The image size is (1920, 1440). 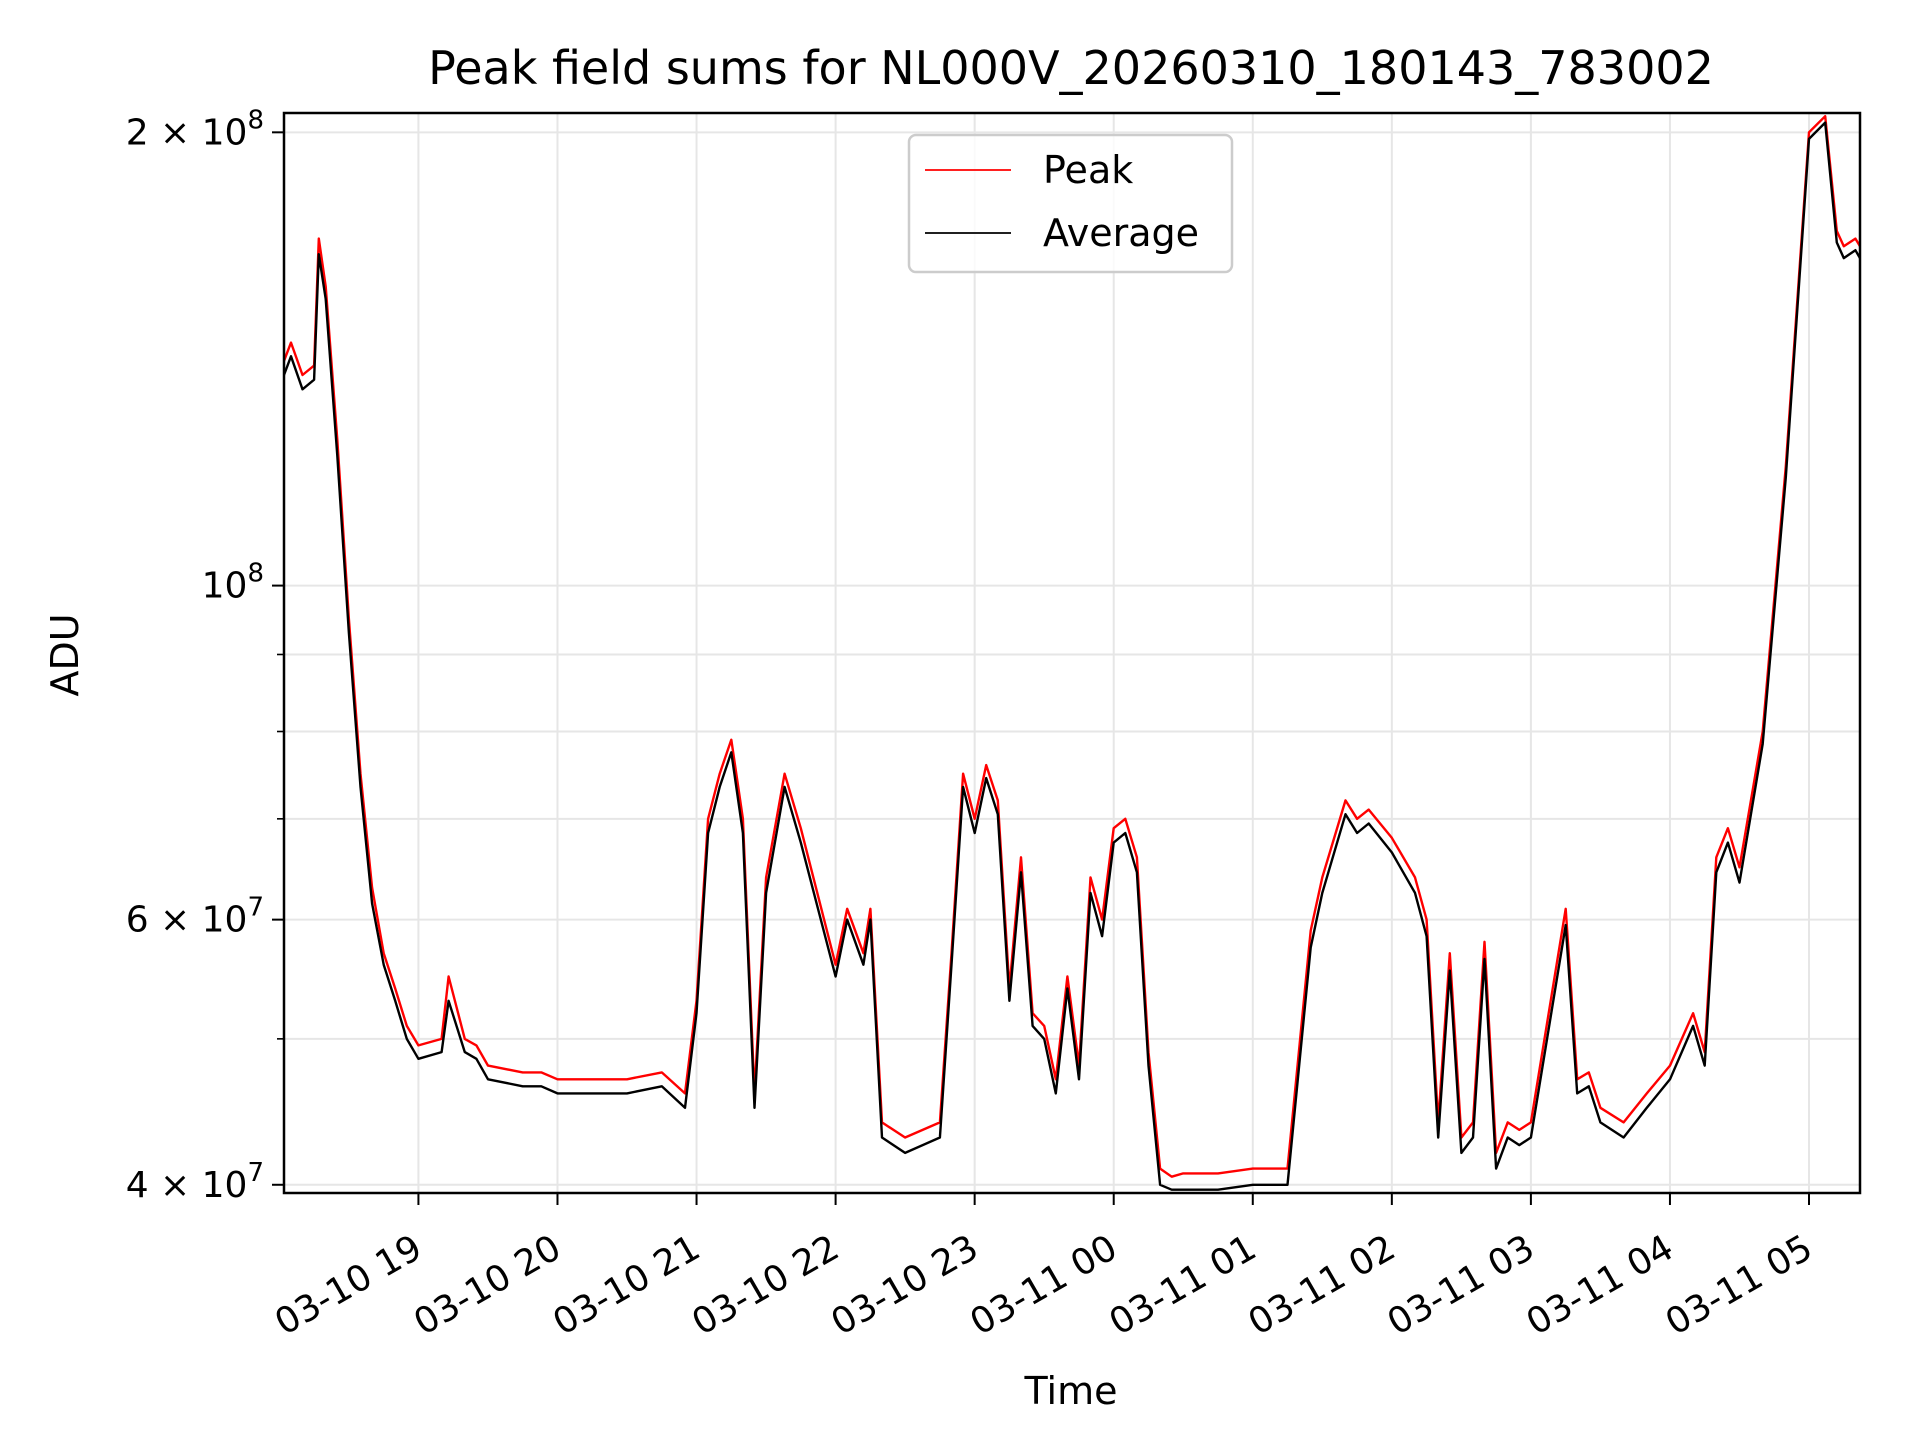 I want to click on x-tick-label: 03-10 21, so click(x=626, y=1285).